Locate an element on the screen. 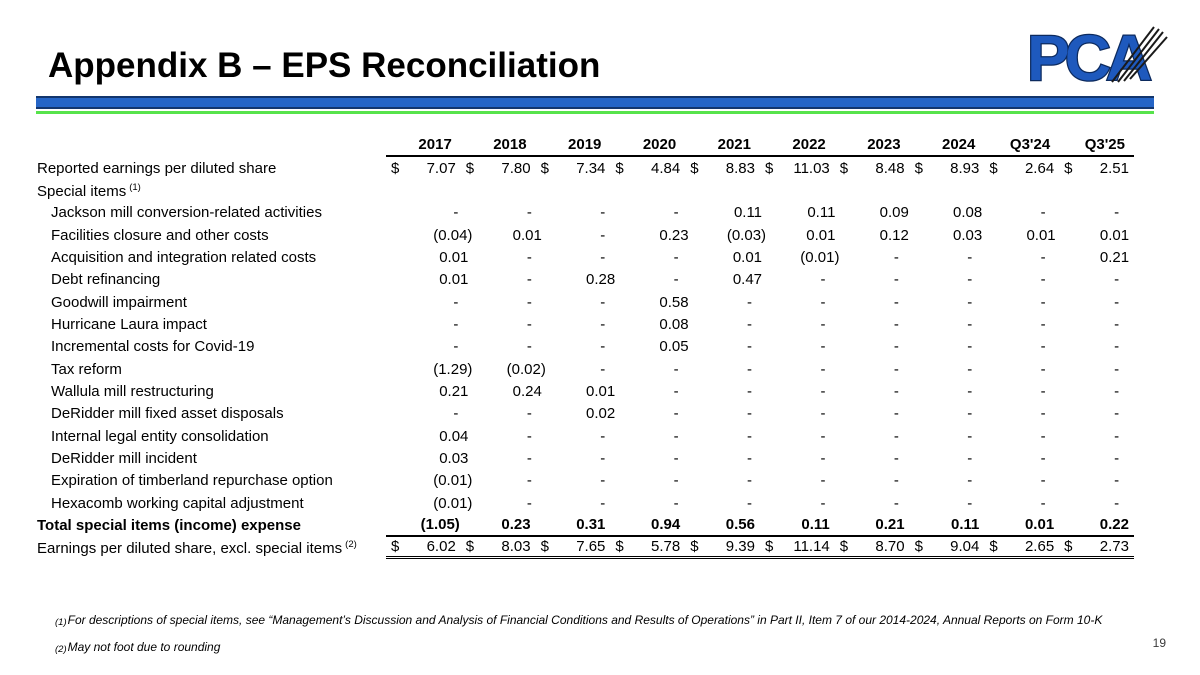  cell-value: 0.09 is located at coordinates (894, 213).